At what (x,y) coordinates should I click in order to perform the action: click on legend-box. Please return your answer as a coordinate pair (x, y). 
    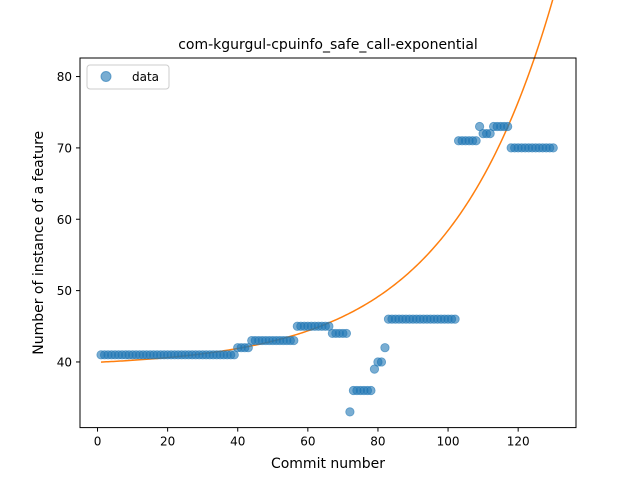
    Looking at the image, I should click on (128, 77).